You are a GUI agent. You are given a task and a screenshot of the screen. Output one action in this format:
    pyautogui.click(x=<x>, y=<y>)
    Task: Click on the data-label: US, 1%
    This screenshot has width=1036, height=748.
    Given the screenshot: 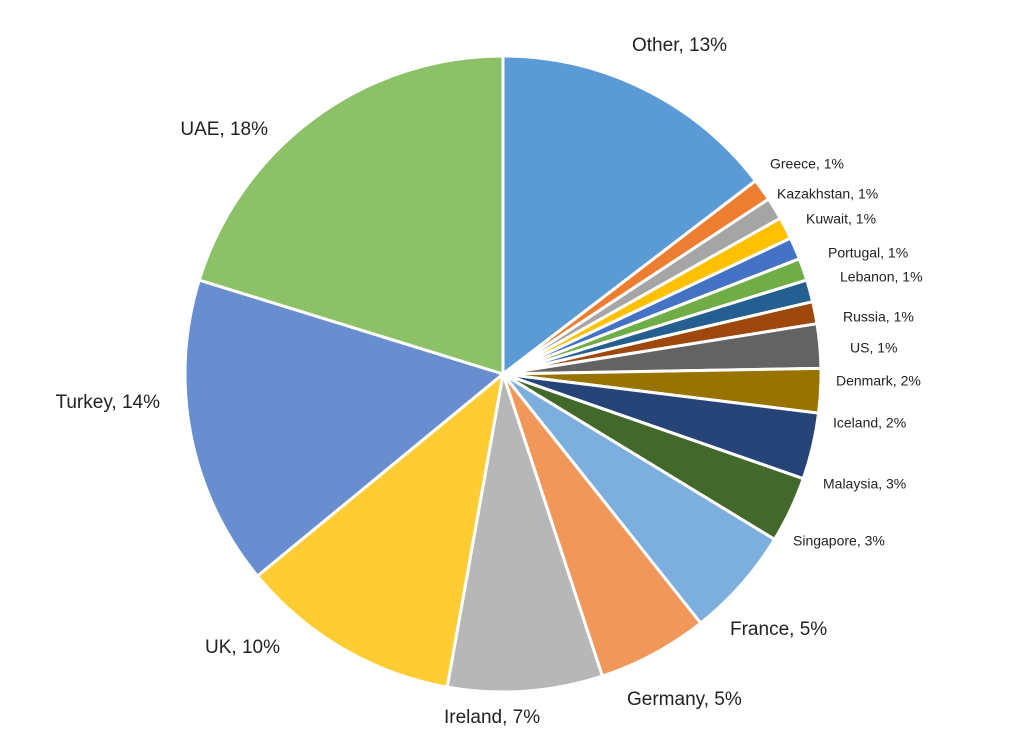 What is the action you would take?
    pyautogui.click(x=873, y=348)
    